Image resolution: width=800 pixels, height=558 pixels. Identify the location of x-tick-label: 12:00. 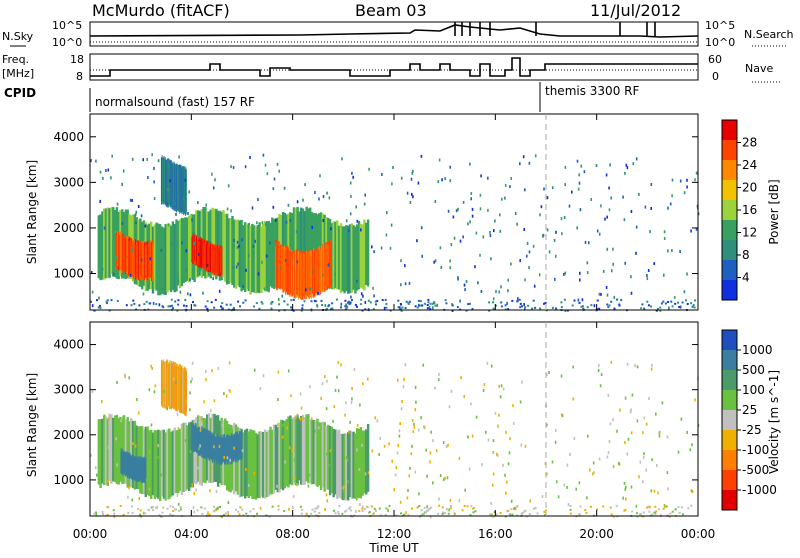
(394, 534).